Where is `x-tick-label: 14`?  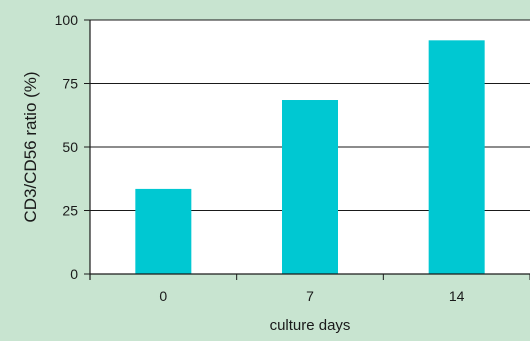 x-tick-label: 14 is located at coordinates (457, 296).